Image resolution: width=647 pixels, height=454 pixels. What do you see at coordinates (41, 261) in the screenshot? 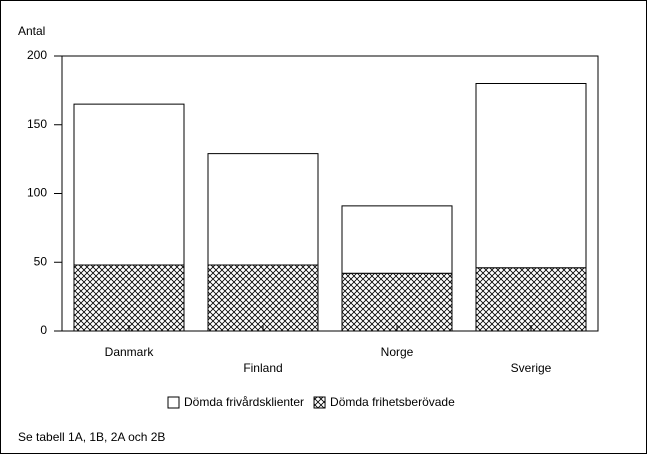
I see `y-tick-label: 50` at bounding box center [41, 261].